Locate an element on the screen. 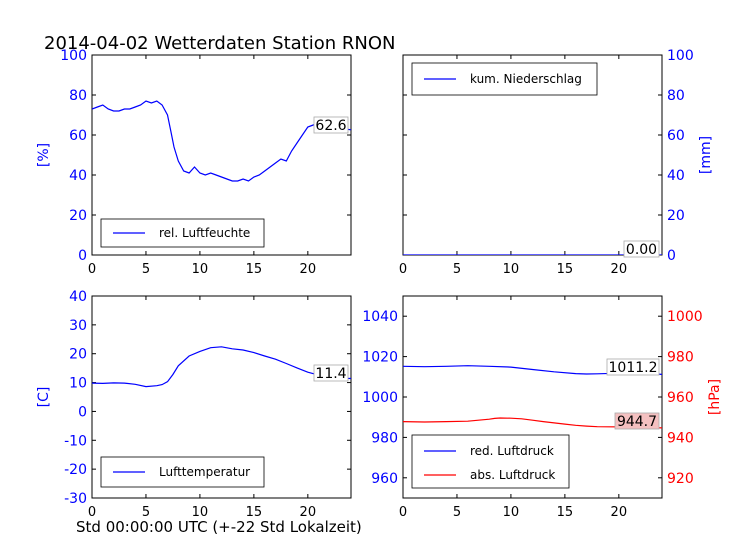 The height and width of the screenshot is (552, 736). chart-title: 2014-04-02 Wetterdaten Station RNON is located at coordinates (219, 43).